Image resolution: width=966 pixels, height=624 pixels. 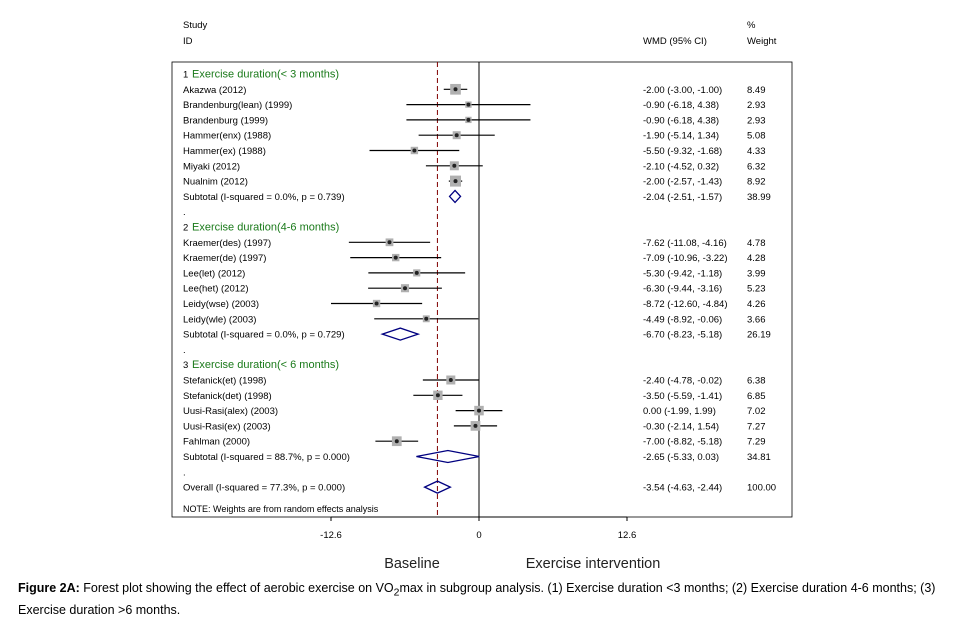 What do you see at coordinates (264, 197) in the screenshot?
I see `subtotal-label: Subtotal (I-squared = 0.0%, p = 0.739)` at bounding box center [264, 197].